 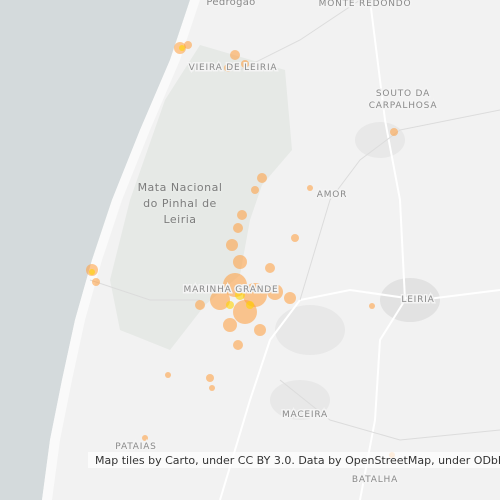 I want to click on place-label: LEIRIA, so click(x=417, y=300).